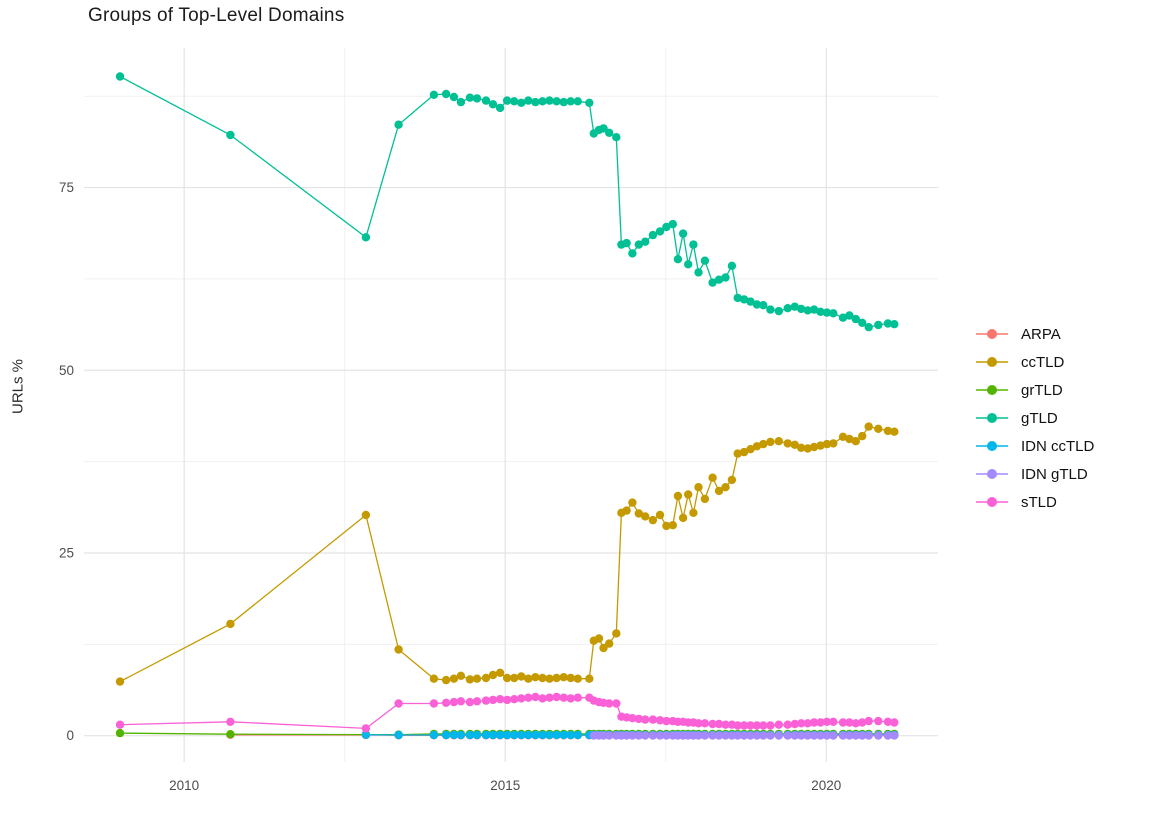 The height and width of the screenshot is (827, 1164). I want to click on legend-label: grTLD, so click(1042, 390).